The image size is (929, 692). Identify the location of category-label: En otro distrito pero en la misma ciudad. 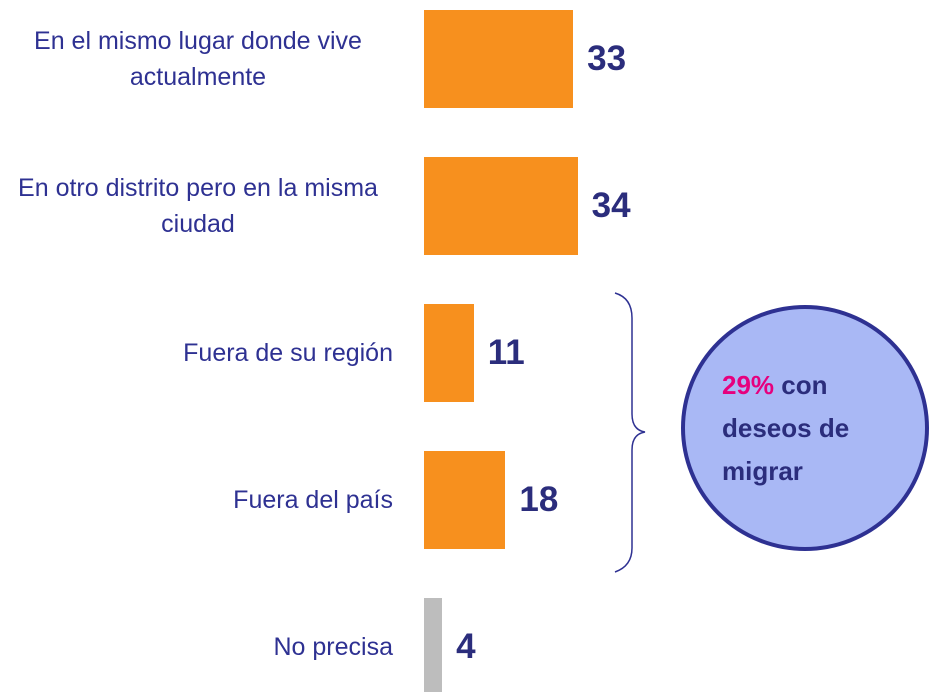
(198, 206).